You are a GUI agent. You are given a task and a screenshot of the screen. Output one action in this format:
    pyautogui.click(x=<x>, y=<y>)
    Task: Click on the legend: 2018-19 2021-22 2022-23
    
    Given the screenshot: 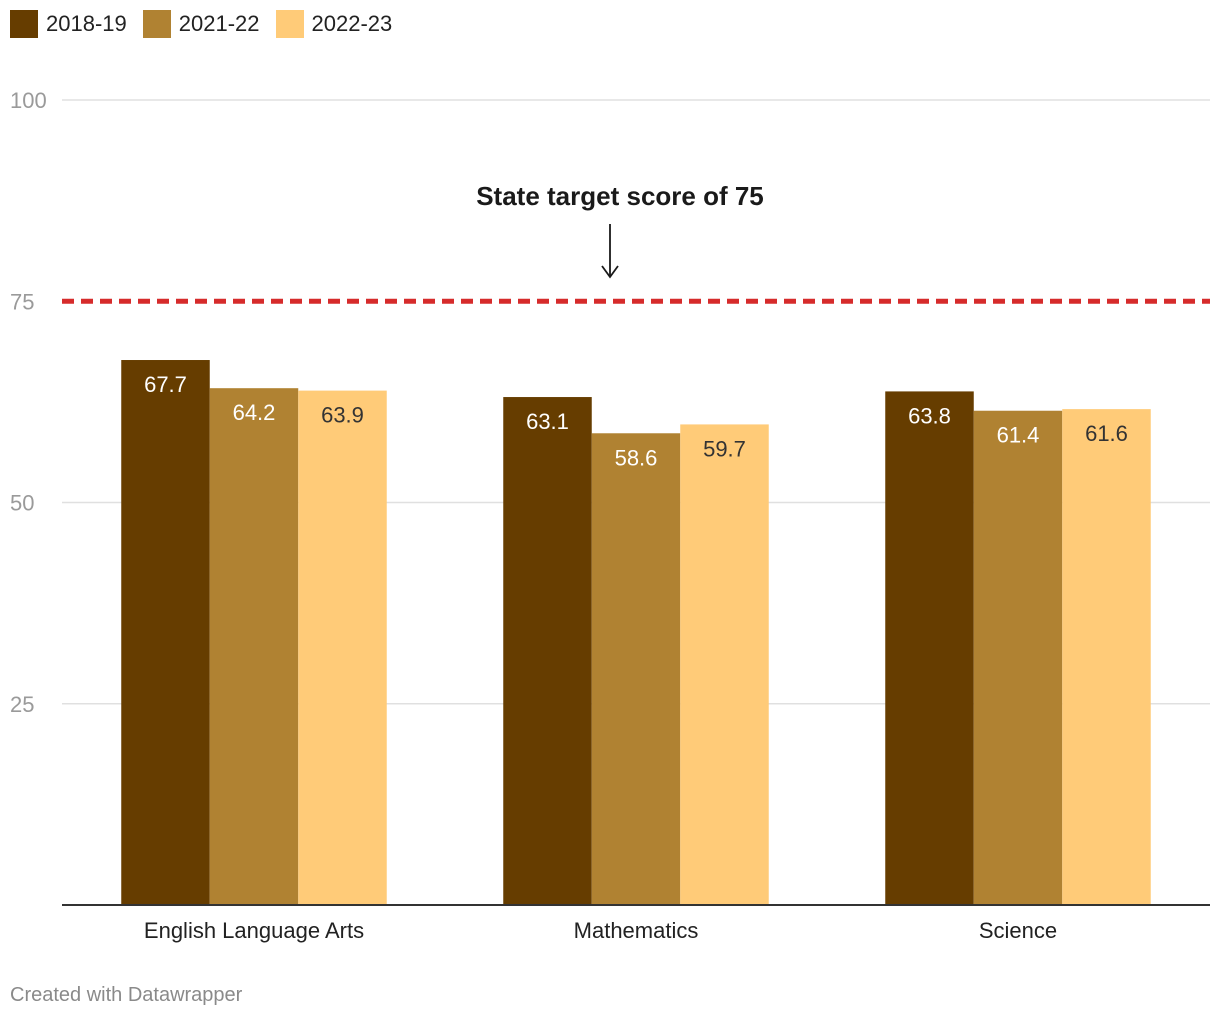 What is the action you would take?
    pyautogui.click(x=209, y=24)
    